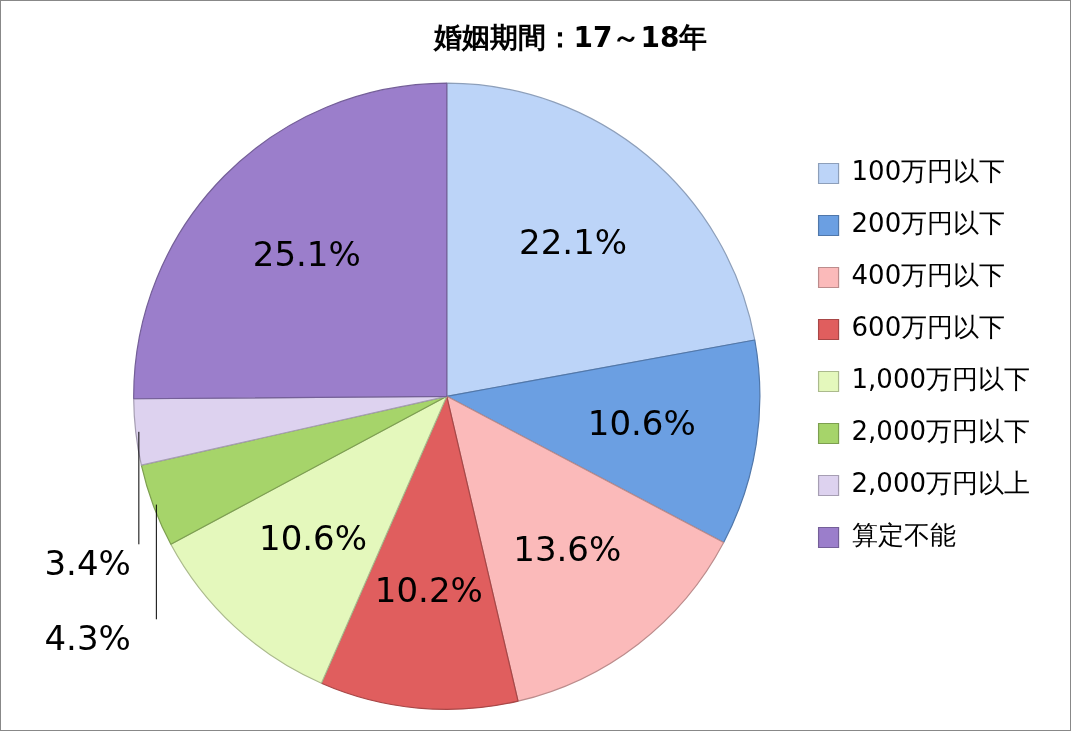 The height and width of the screenshot is (731, 1071). What do you see at coordinates (940, 379) in the screenshot?
I see `legend-label: 1,000万円以下` at bounding box center [940, 379].